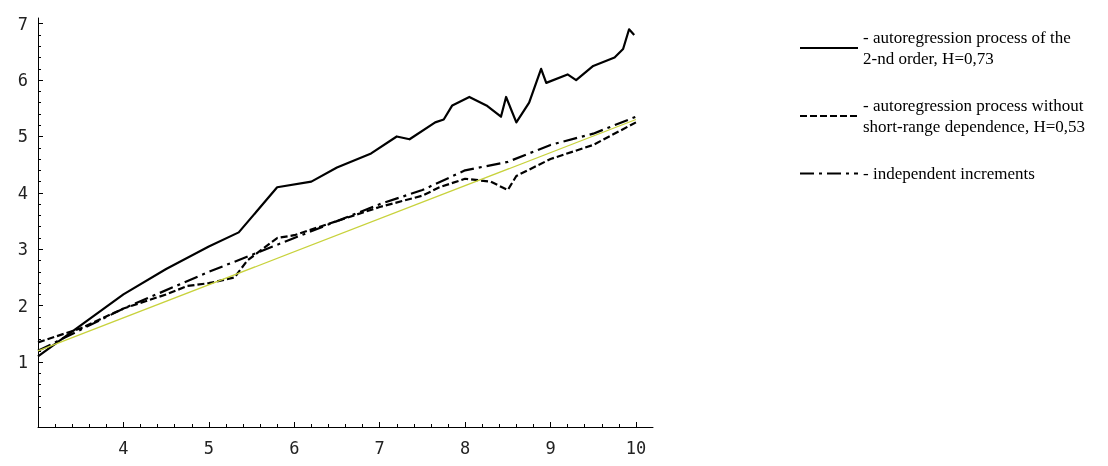  Describe the element at coordinates (550, 447) in the screenshot. I see `x-tick-label: 9` at that location.